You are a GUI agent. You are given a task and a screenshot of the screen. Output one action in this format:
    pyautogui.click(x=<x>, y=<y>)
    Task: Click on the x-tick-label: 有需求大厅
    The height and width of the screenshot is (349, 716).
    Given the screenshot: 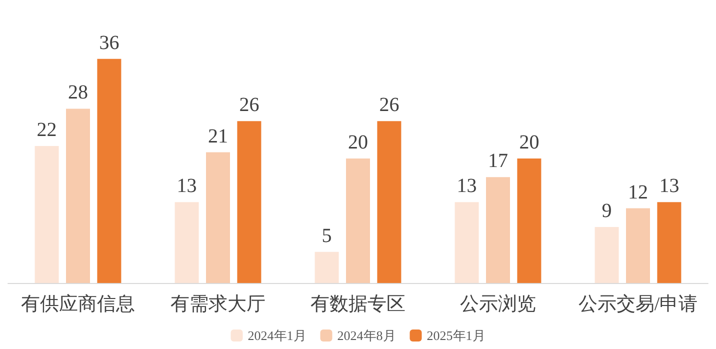 What is the action you would take?
    pyautogui.click(x=218, y=304)
    